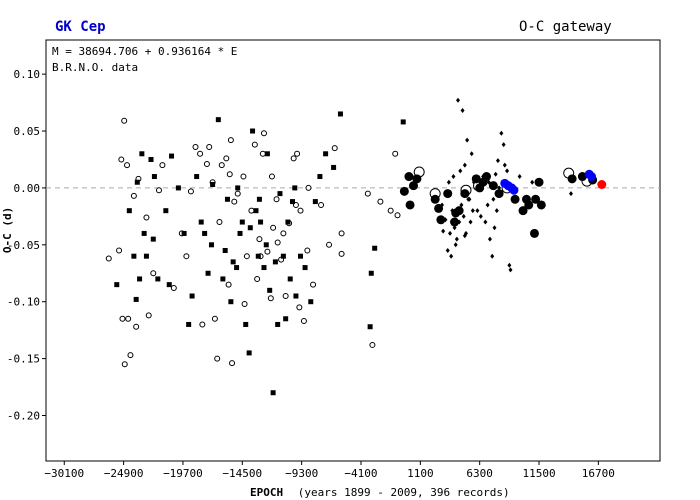 This screenshot has height=500, width=700. I want to click on point-latest, so click(602, 185).